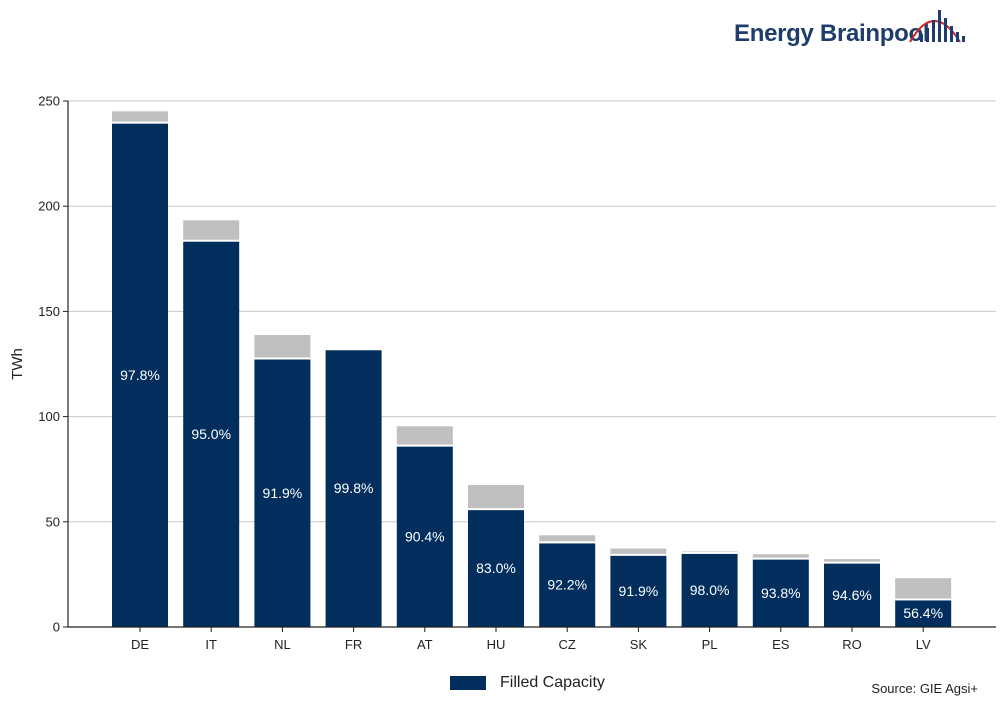  Describe the element at coordinates (937, 26) in the screenshot. I see `brand-logo-icon` at that location.